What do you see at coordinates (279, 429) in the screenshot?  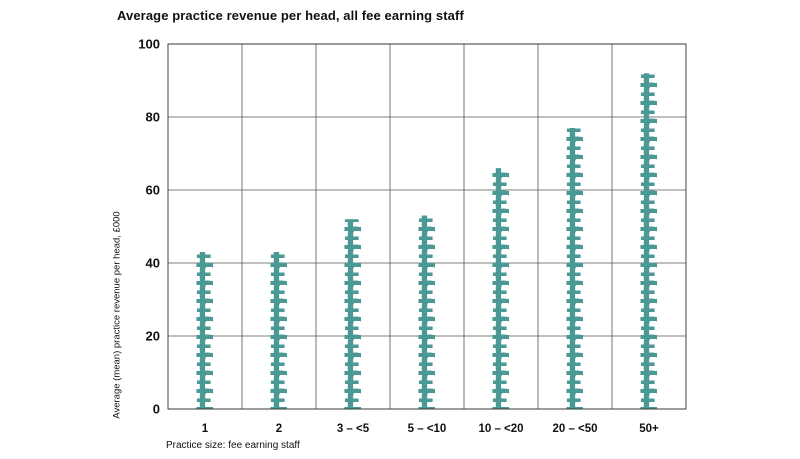 I see `x-tick-label: 2` at bounding box center [279, 429].